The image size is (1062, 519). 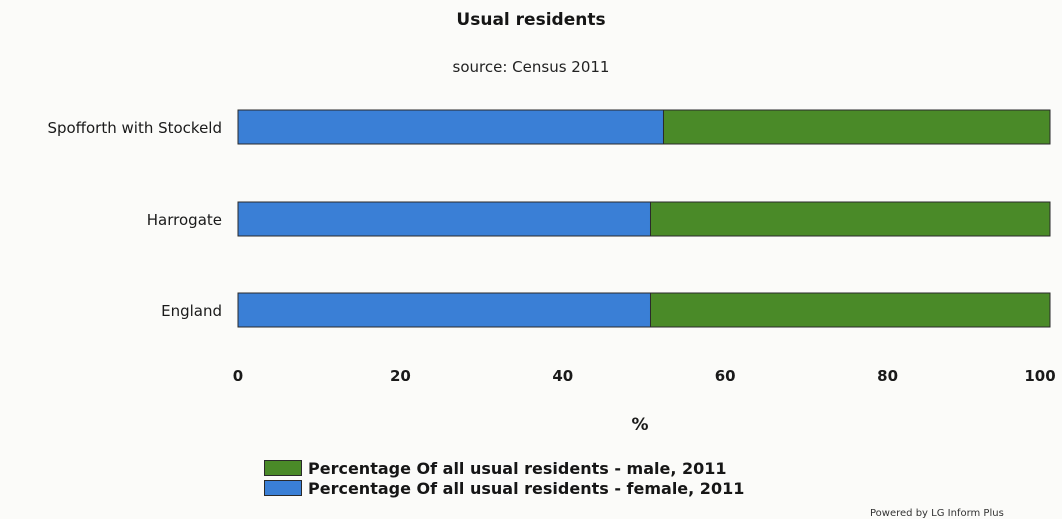 What do you see at coordinates (134, 219) in the screenshot?
I see `category-labels: Spofforth with Stockeld Harrogate England` at bounding box center [134, 219].